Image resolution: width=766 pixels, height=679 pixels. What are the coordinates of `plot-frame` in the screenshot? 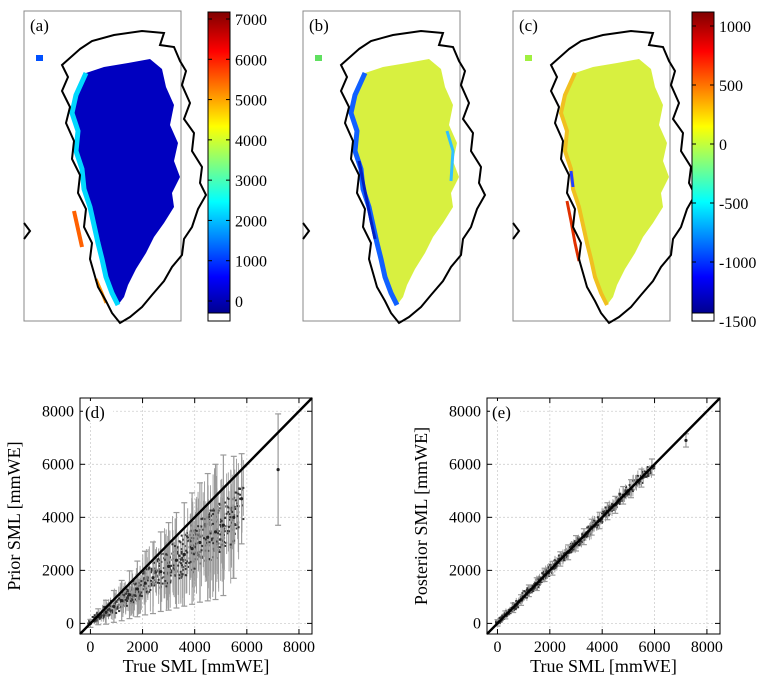 It's located at (196, 516).